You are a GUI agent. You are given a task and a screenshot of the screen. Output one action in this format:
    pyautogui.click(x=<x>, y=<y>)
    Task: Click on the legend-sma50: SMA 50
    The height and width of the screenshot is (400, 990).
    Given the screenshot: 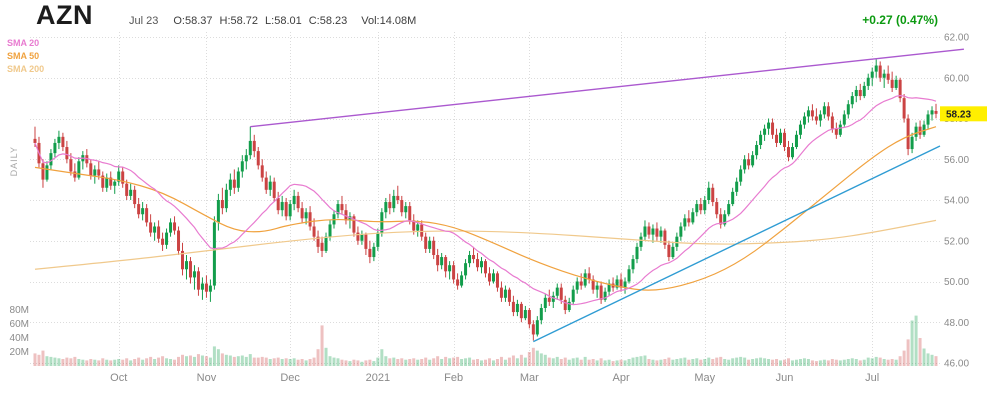 What is the action you would take?
    pyautogui.click(x=23, y=56)
    